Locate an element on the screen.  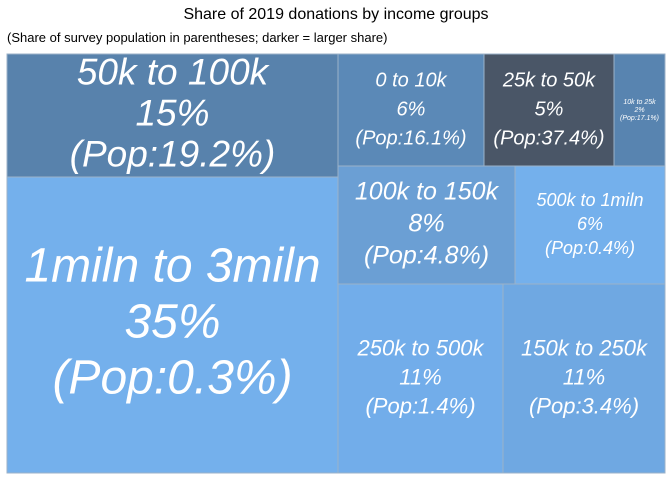
tile-150k-to-250k: 150k to 250k 11% (Pop:3.4%) is located at coordinates (584, 378).